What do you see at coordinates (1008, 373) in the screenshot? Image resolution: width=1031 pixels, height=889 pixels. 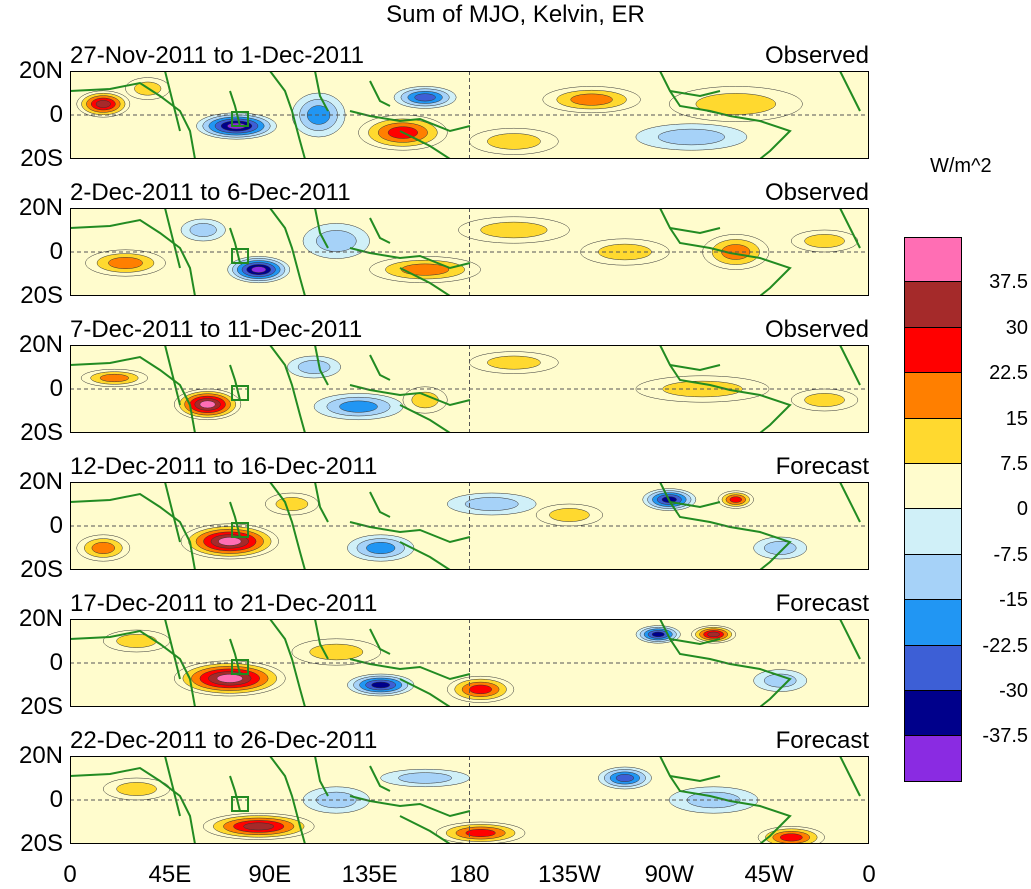 I see `colorbar-level-label: 22.5` at bounding box center [1008, 373].